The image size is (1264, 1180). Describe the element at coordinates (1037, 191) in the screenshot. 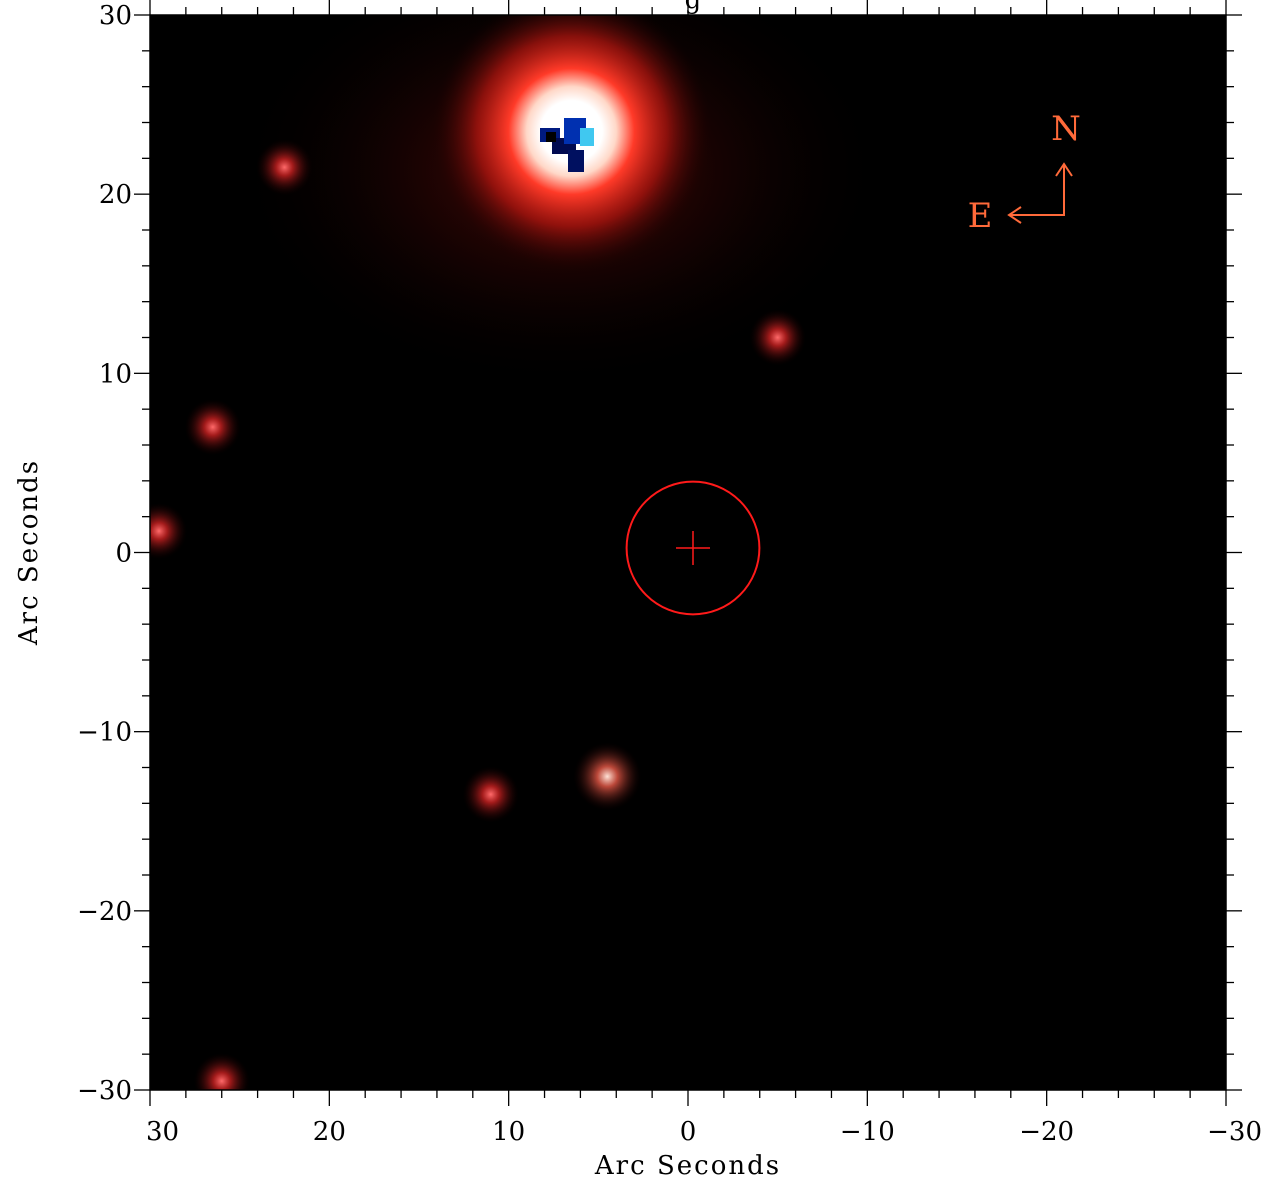

I see `compass-arrows` at that location.